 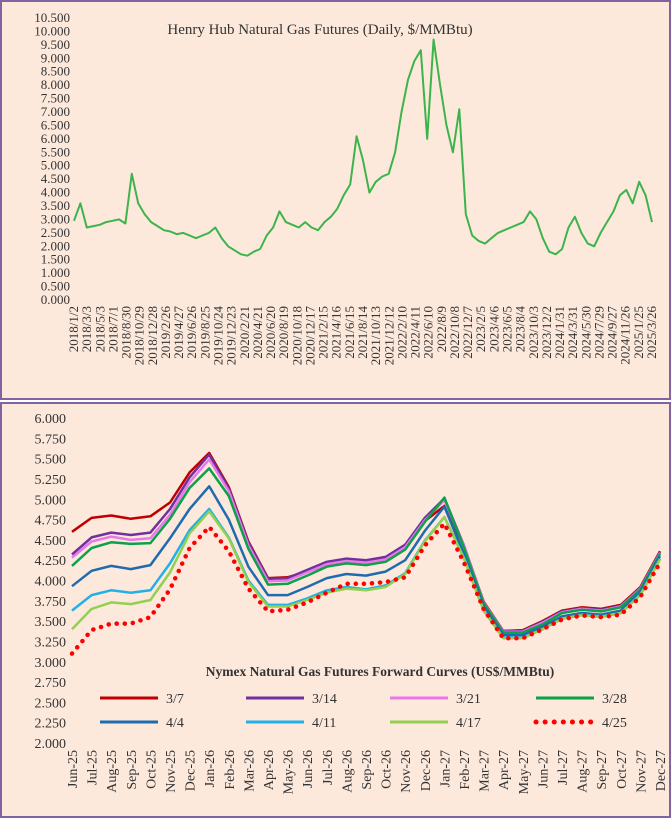 I want to click on x-tick-label: 2021/4/16, so click(x=336, y=332).